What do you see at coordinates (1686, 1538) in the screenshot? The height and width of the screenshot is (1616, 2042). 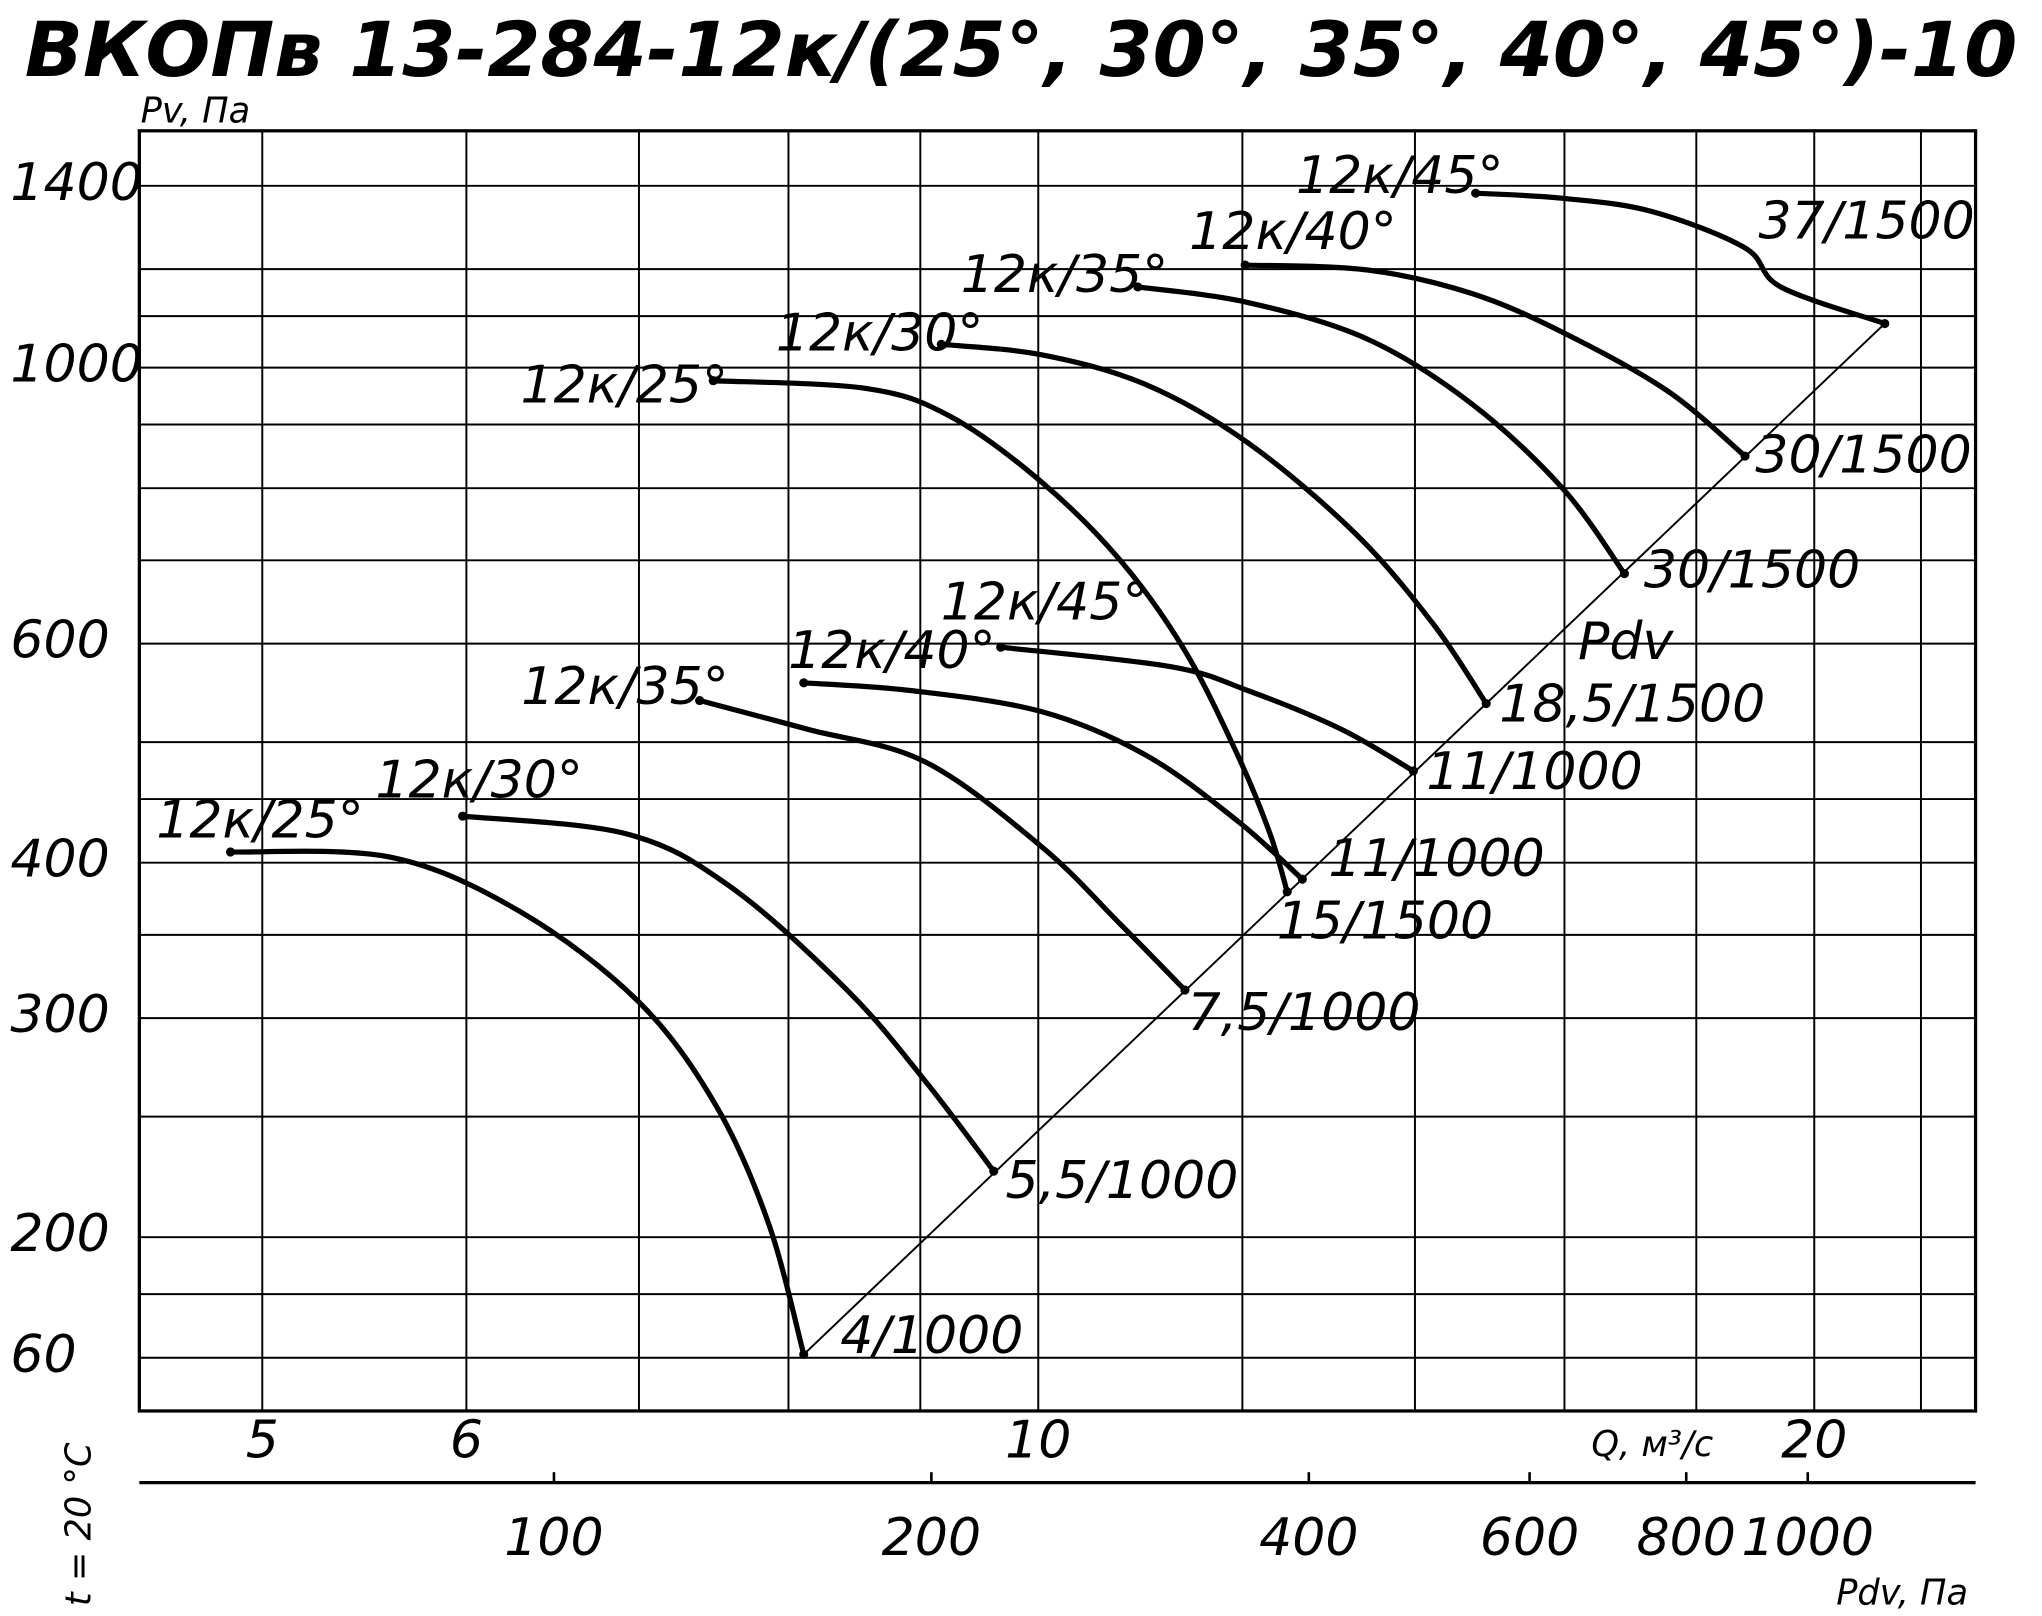 I see `x2-tick-label: 800` at bounding box center [1686, 1538].